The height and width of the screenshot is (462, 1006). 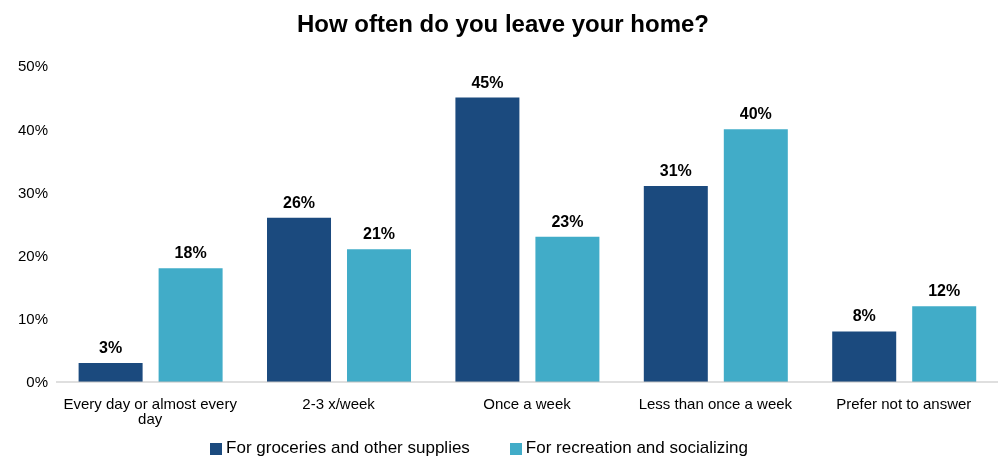 I want to click on legend-label: For recreation and socializing, so click(x=636, y=447).